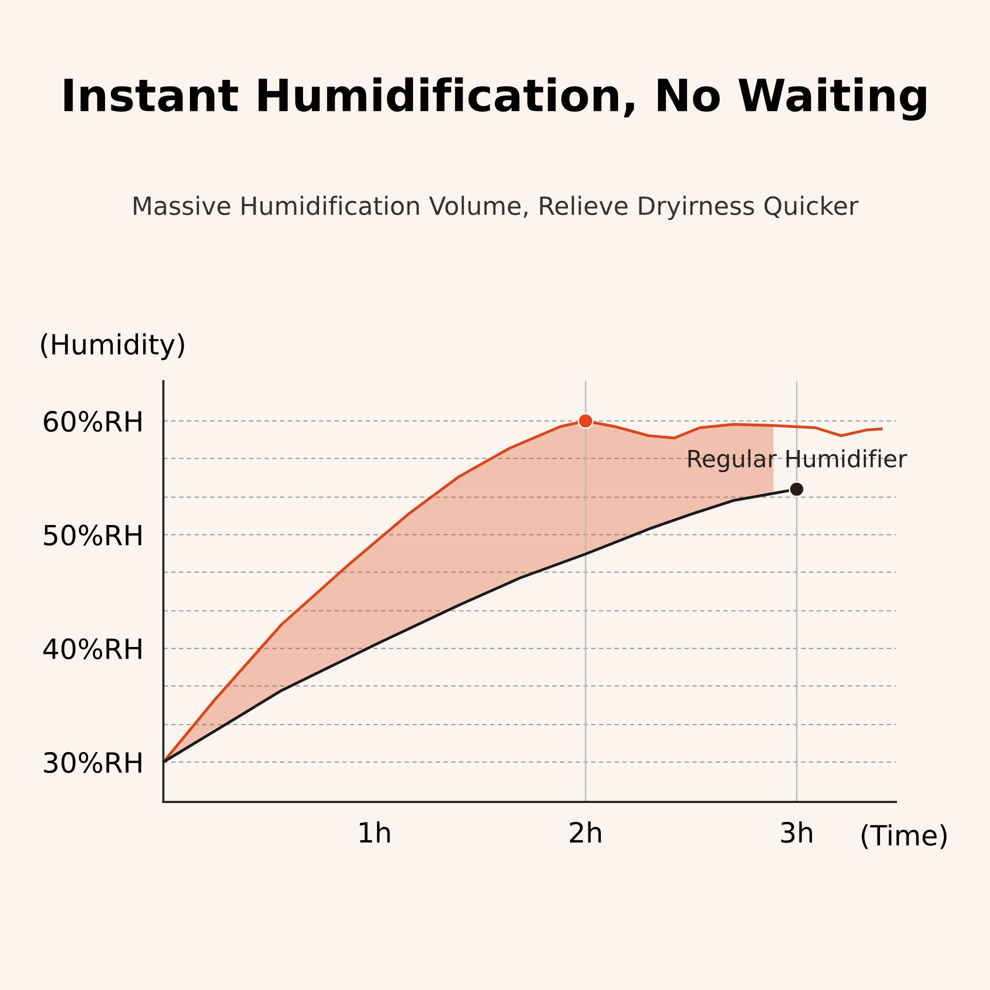  What do you see at coordinates (112, 346) in the screenshot?
I see `y-axis-title: (Humidity)` at bounding box center [112, 346].